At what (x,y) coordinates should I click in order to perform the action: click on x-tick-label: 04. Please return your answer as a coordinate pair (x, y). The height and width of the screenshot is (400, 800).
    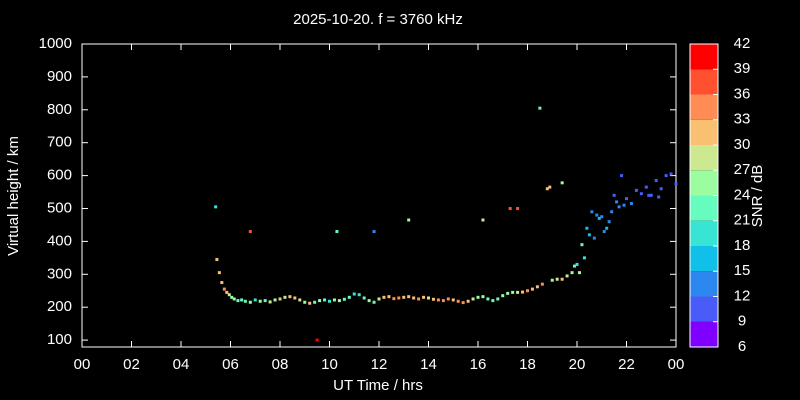
    Looking at the image, I should click on (181, 364).